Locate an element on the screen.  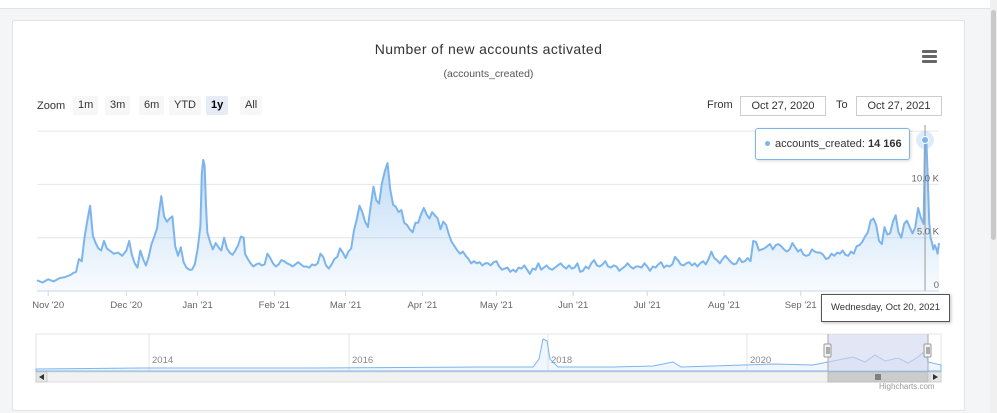
scrollbar-track is located at coordinates (488, 377).